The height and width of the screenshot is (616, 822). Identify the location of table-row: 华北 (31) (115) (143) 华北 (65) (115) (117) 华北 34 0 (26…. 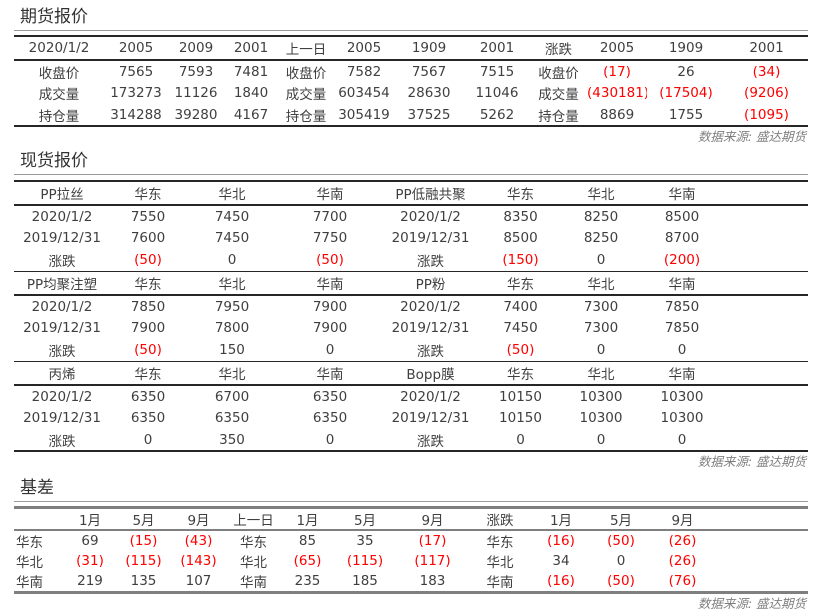
(411, 561).